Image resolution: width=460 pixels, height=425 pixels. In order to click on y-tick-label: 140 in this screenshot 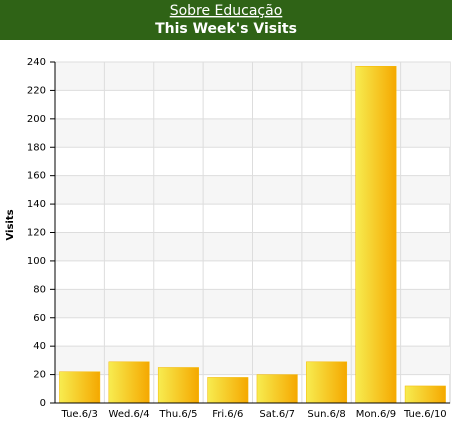, I will do `click(36, 204)`.